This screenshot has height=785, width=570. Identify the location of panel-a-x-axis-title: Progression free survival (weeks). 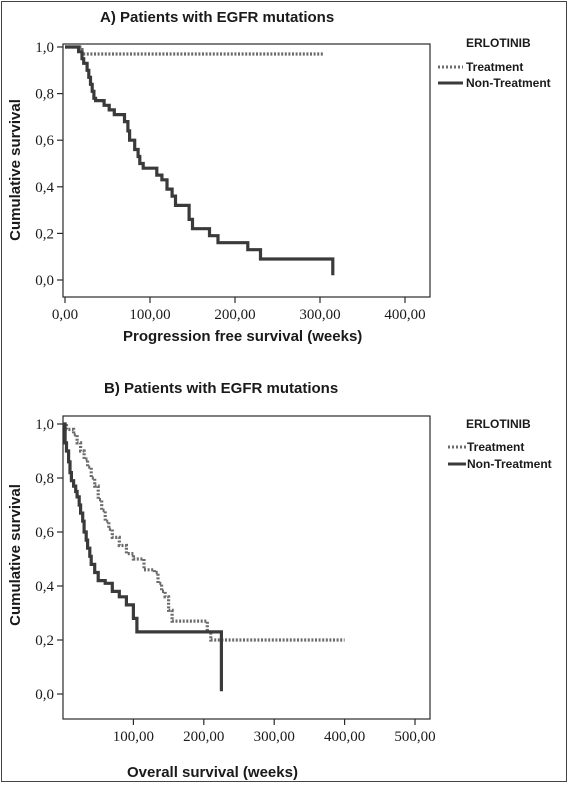
(242, 336).